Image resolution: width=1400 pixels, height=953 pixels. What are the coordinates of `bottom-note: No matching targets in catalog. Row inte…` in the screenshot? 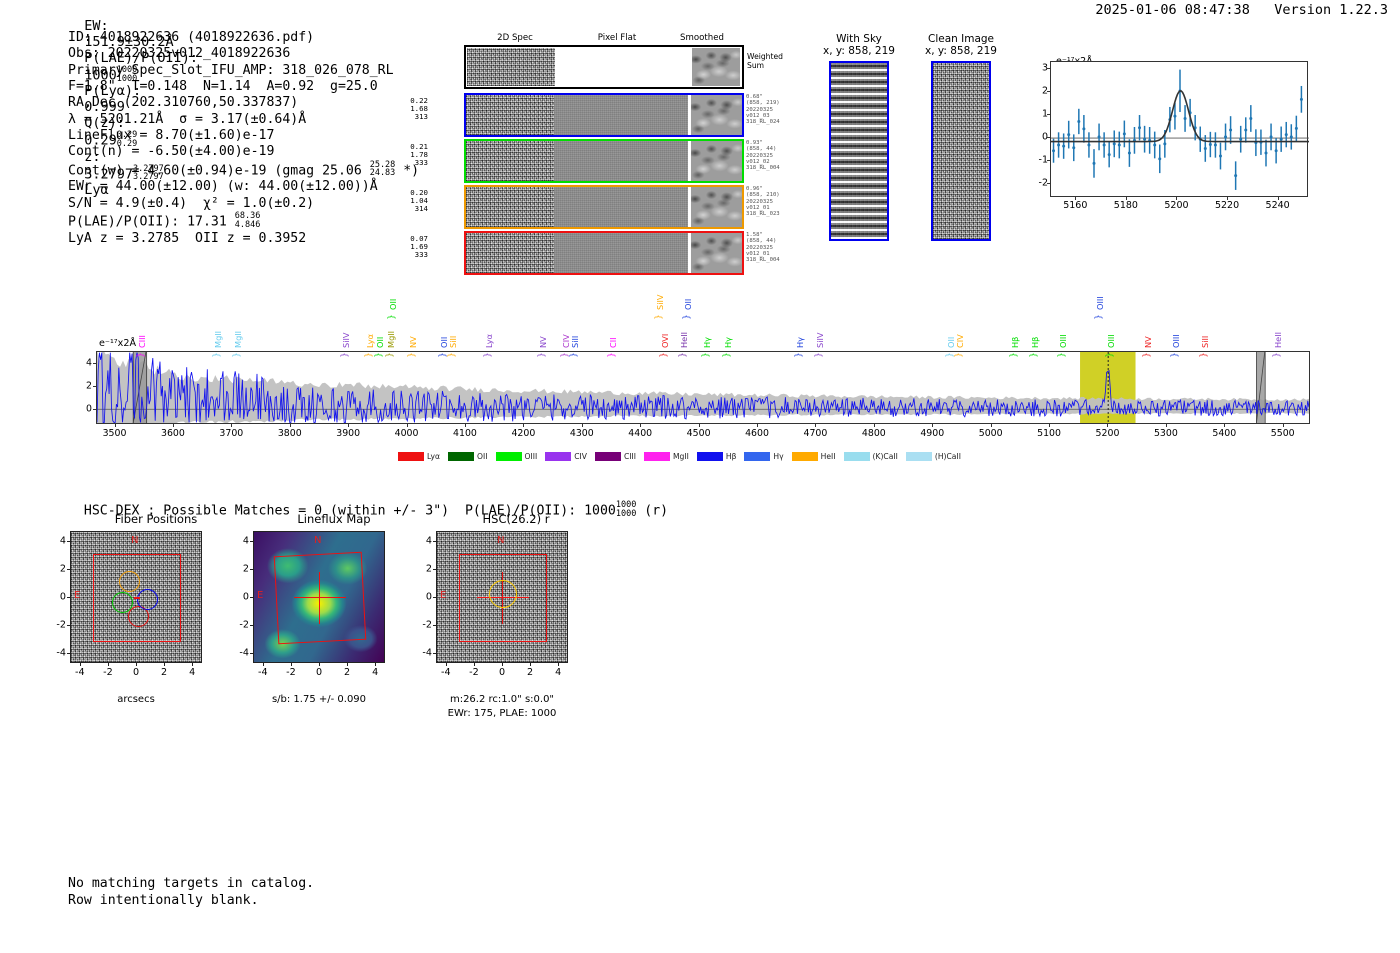 It's located at (191, 892).